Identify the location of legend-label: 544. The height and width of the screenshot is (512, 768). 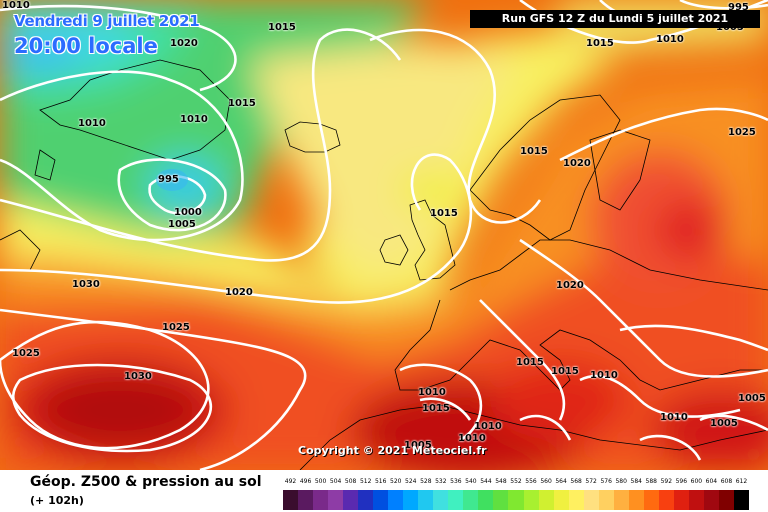
(486, 481).